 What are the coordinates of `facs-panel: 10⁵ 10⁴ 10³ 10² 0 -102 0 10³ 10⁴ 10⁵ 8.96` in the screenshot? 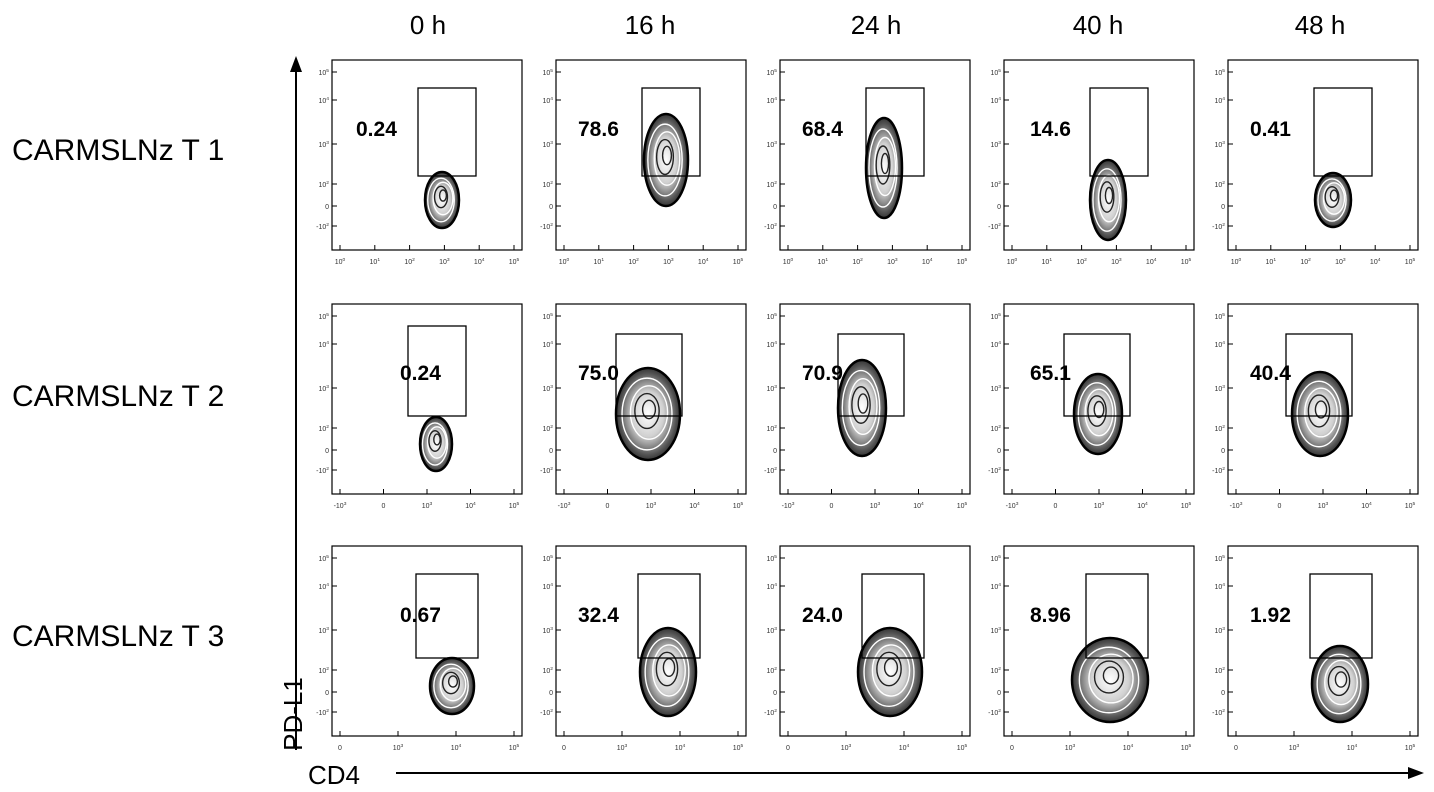 It's located at (1091, 648).